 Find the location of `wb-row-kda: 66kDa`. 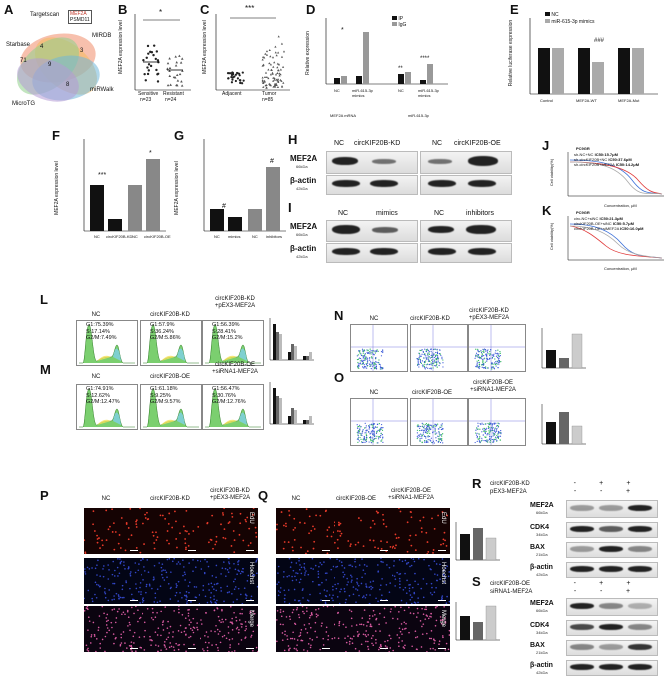

wb-row-kda: 66kDa is located at coordinates (542, 512).